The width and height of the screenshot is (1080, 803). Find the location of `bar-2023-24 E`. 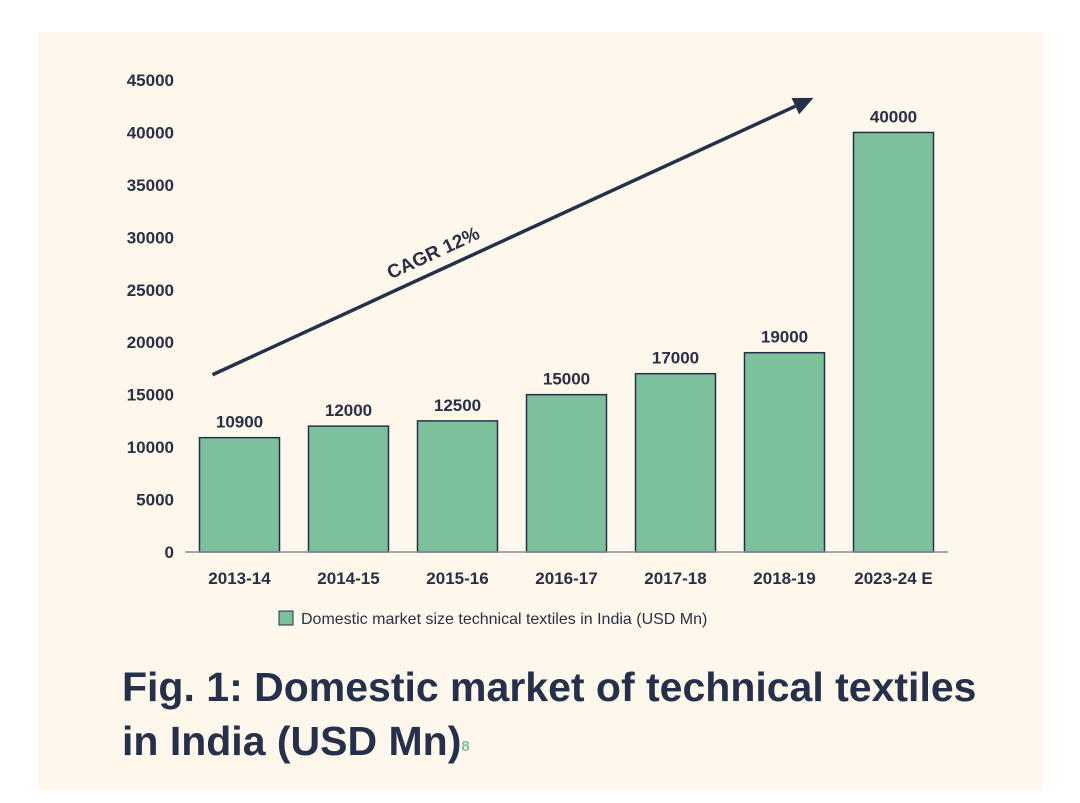

bar-2023-24 E is located at coordinates (893, 342).